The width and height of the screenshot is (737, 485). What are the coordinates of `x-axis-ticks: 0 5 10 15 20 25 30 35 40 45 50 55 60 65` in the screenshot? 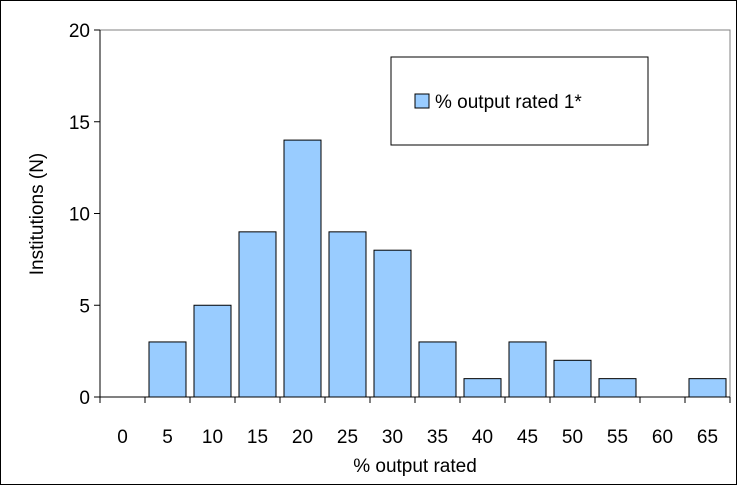 It's located at (415, 422).